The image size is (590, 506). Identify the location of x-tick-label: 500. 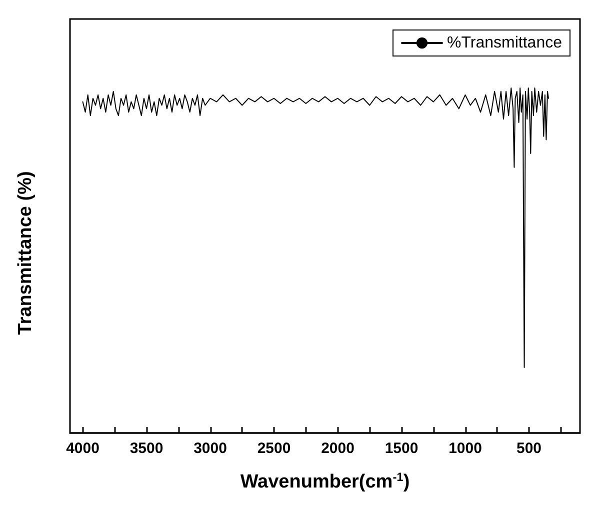
(529, 448).